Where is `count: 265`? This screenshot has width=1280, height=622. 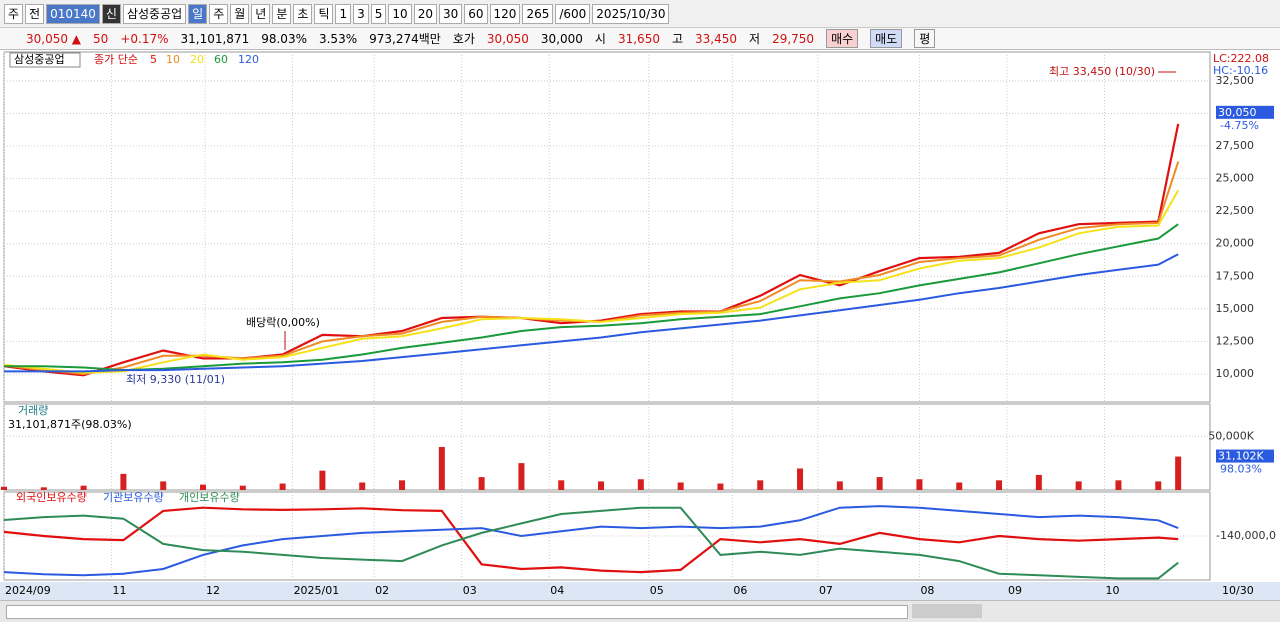 count: 265 is located at coordinates (538, 13).